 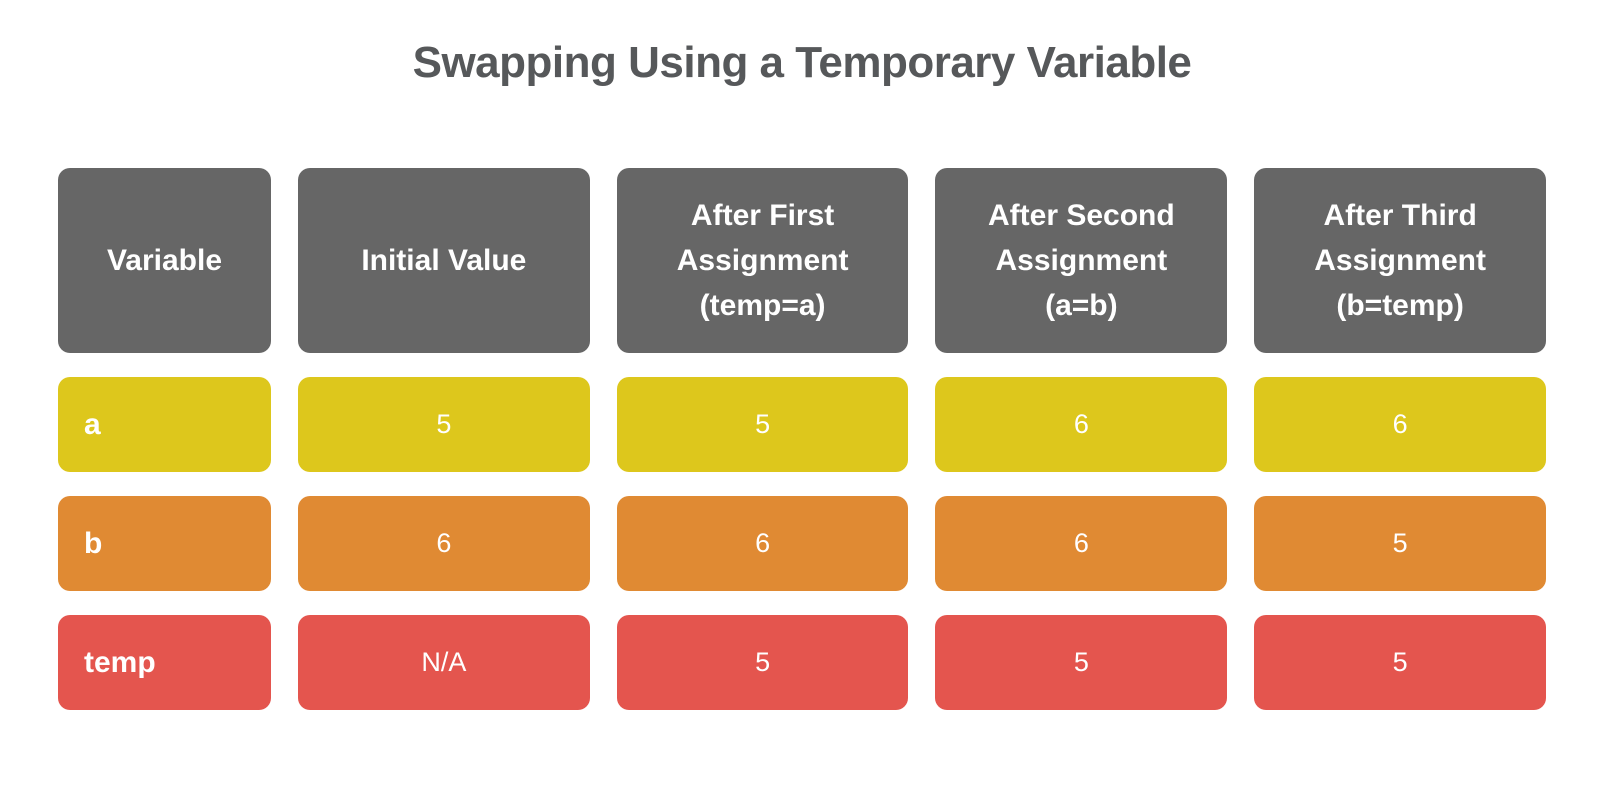 I want to click on cell-b-after-first: 6, so click(x=762, y=543).